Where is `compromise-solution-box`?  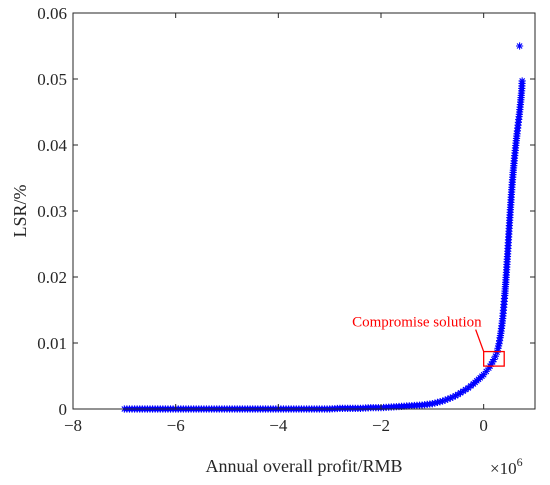 compromise-solution-box is located at coordinates (494, 358).